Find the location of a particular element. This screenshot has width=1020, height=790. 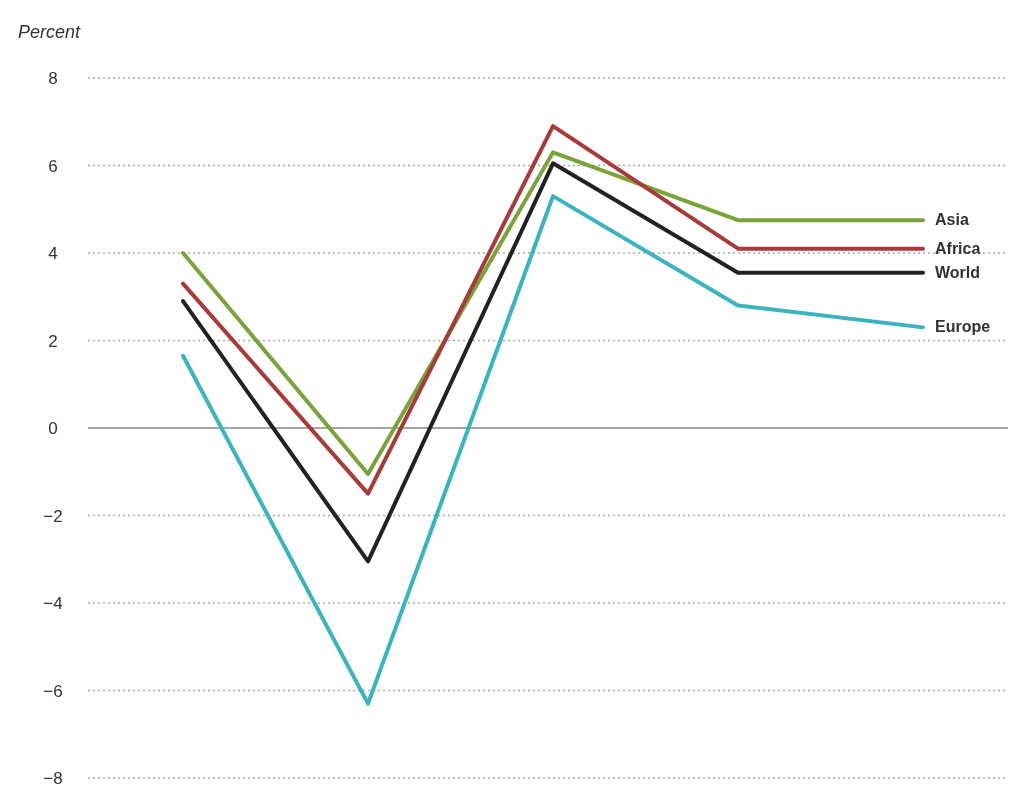

y-tick-label: −8 is located at coordinates (53, 778).